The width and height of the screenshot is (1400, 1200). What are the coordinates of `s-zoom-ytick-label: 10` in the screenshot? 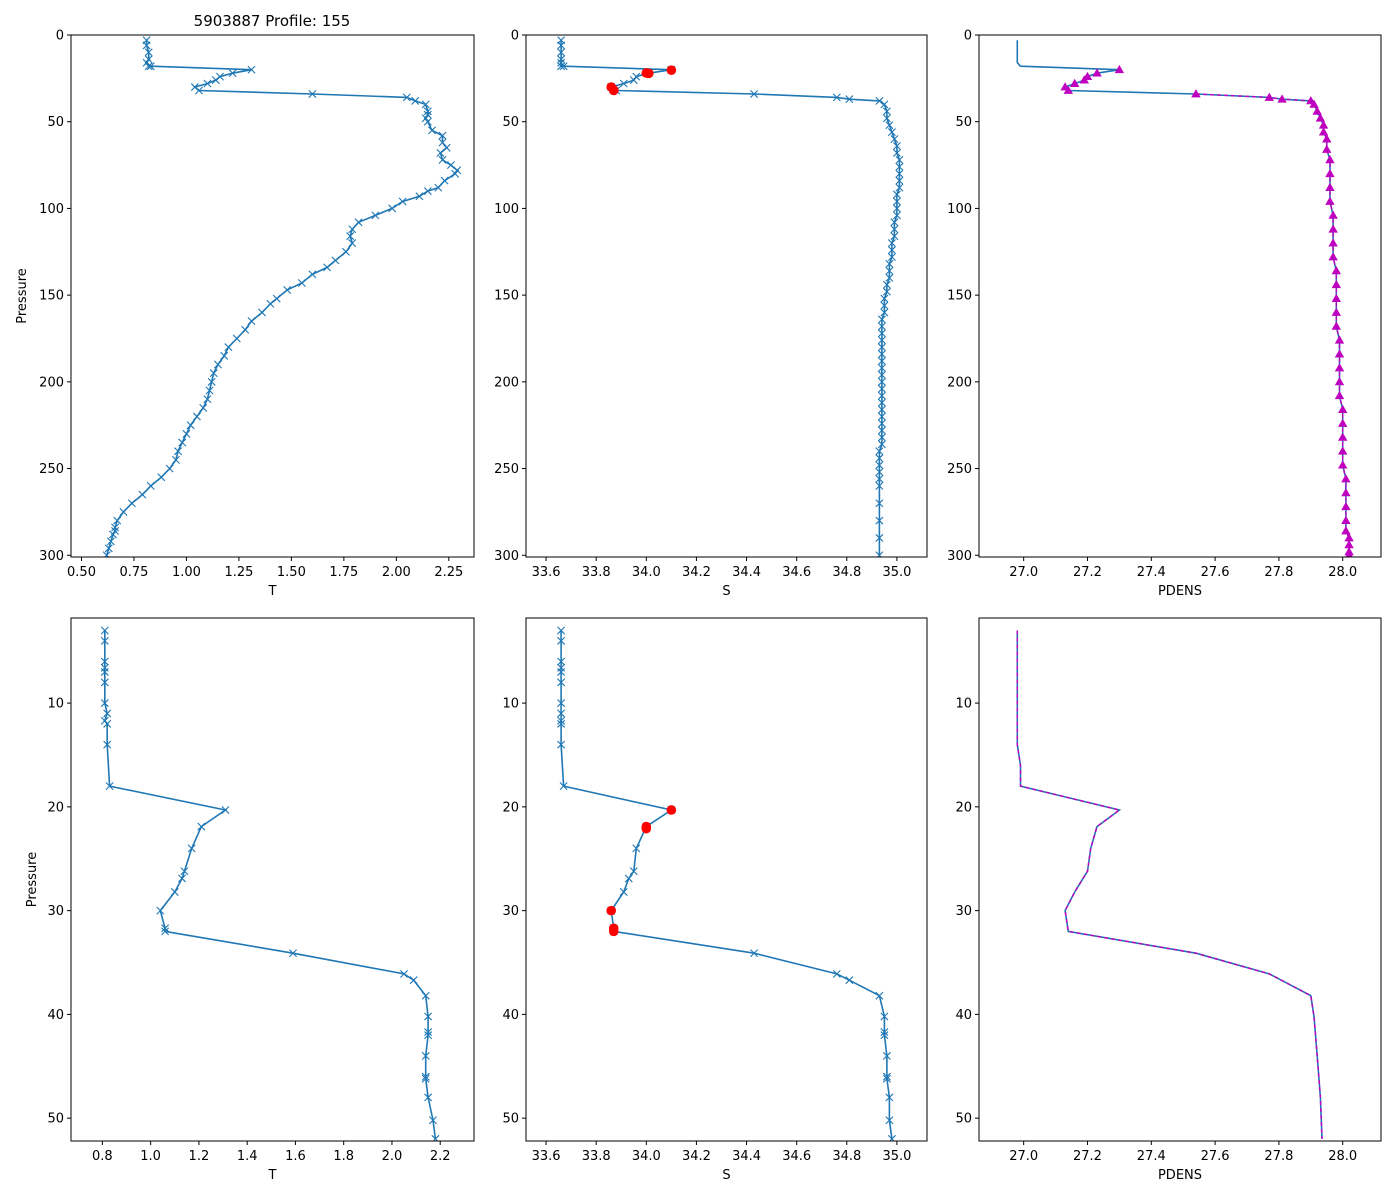 It's located at (510, 704).